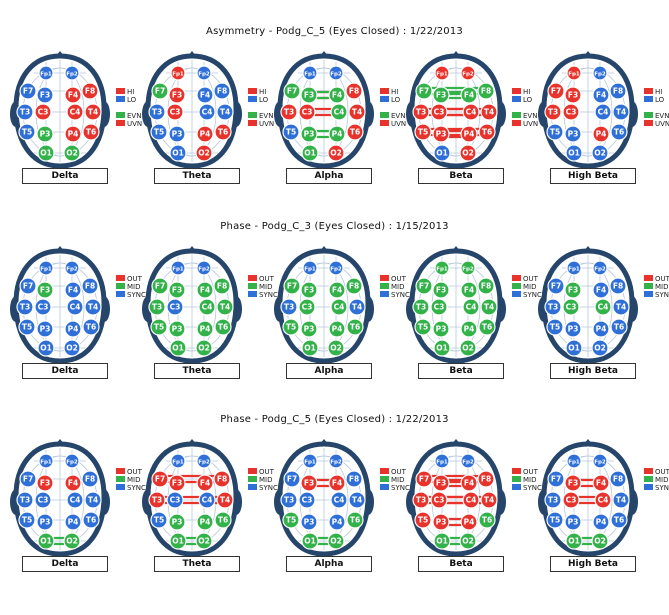  What do you see at coordinates (395, 488) in the screenshot?
I see `legend-item: SYNC` at bounding box center [395, 488].